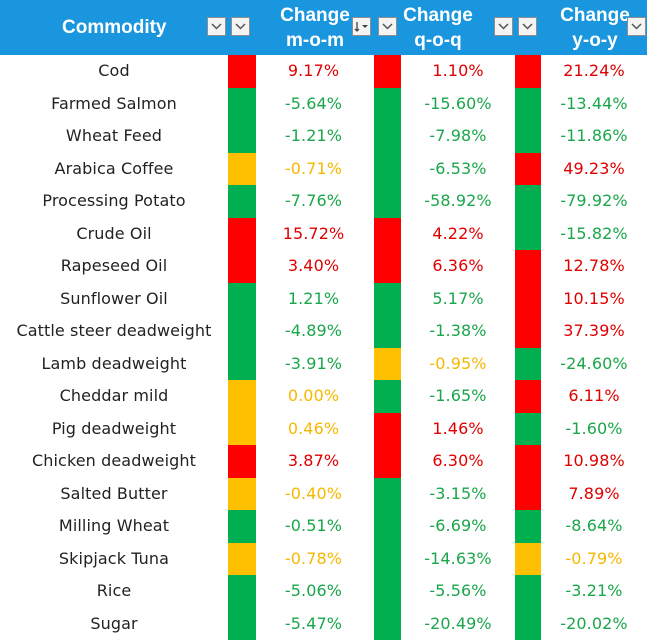  I want to click on change-qoq-value: -0.95%, so click(458, 363).